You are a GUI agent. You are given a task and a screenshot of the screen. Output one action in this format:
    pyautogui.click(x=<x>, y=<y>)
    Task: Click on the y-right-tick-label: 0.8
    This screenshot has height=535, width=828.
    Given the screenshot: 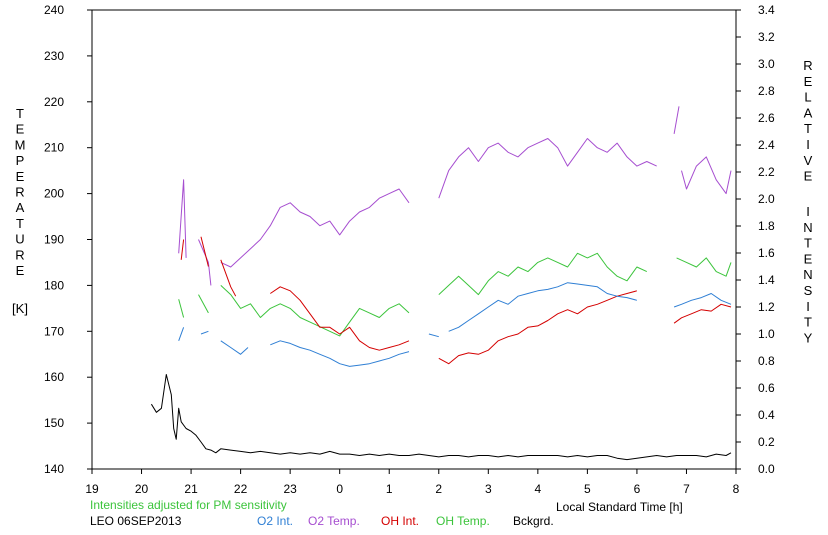 What is the action you would take?
    pyautogui.click(x=766, y=361)
    